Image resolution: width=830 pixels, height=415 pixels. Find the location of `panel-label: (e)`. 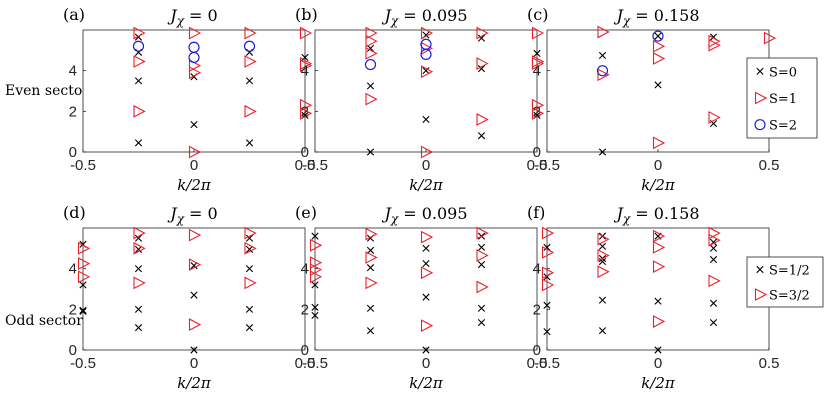

panel-label: (e) is located at coordinates (306, 212).